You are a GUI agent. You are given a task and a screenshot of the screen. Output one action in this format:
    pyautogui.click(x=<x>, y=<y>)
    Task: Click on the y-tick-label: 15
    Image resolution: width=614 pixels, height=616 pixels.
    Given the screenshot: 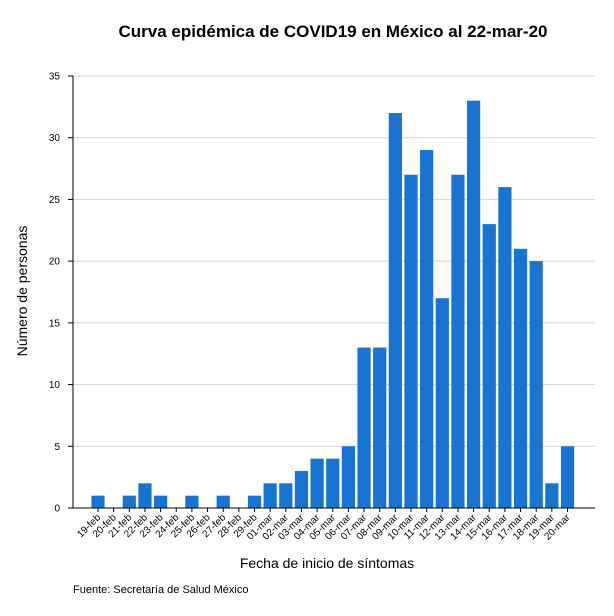 What is the action you would take?
    pyautogui.click(x=55, y=323)
    